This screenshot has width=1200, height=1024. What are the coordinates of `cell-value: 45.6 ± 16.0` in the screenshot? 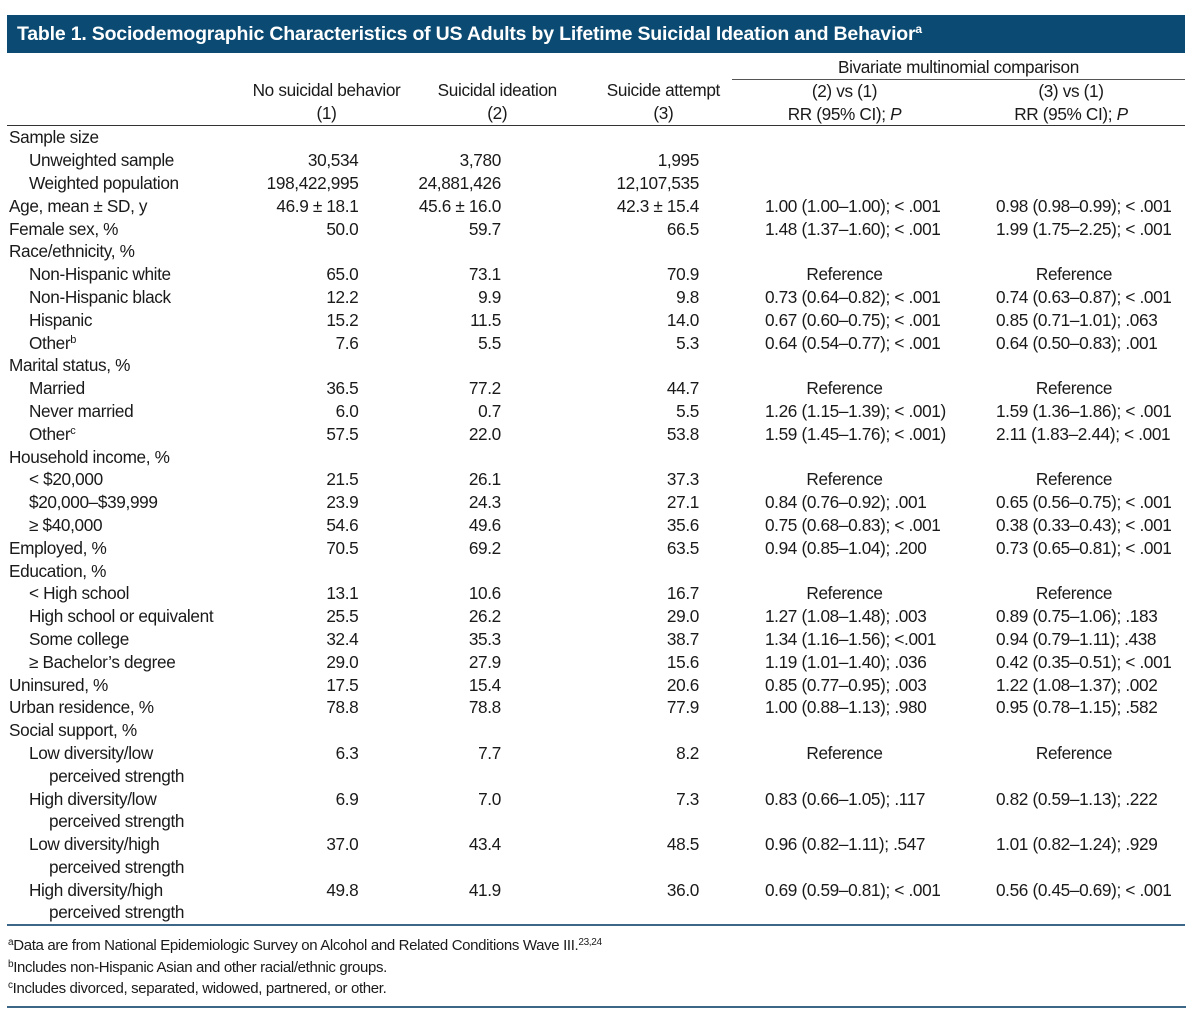 It's located at (459, 205).